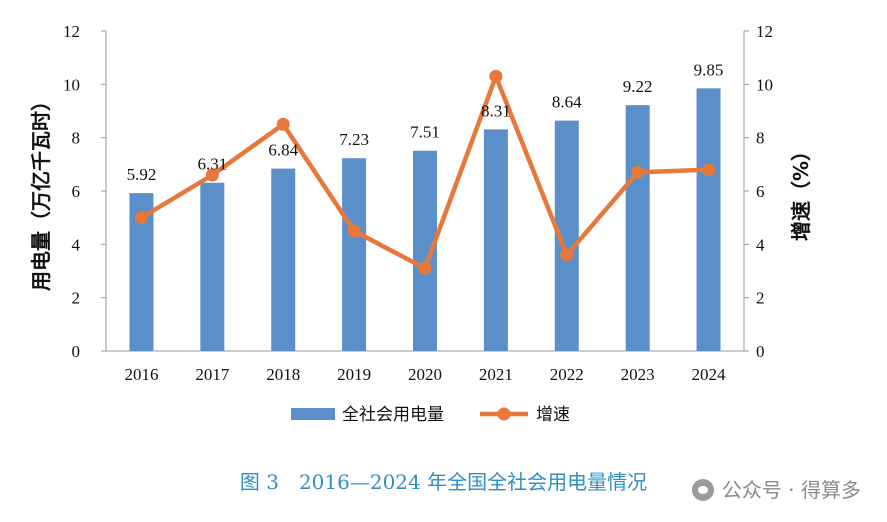  I want to click on x-tick-label: 2020, so click(425, 374).